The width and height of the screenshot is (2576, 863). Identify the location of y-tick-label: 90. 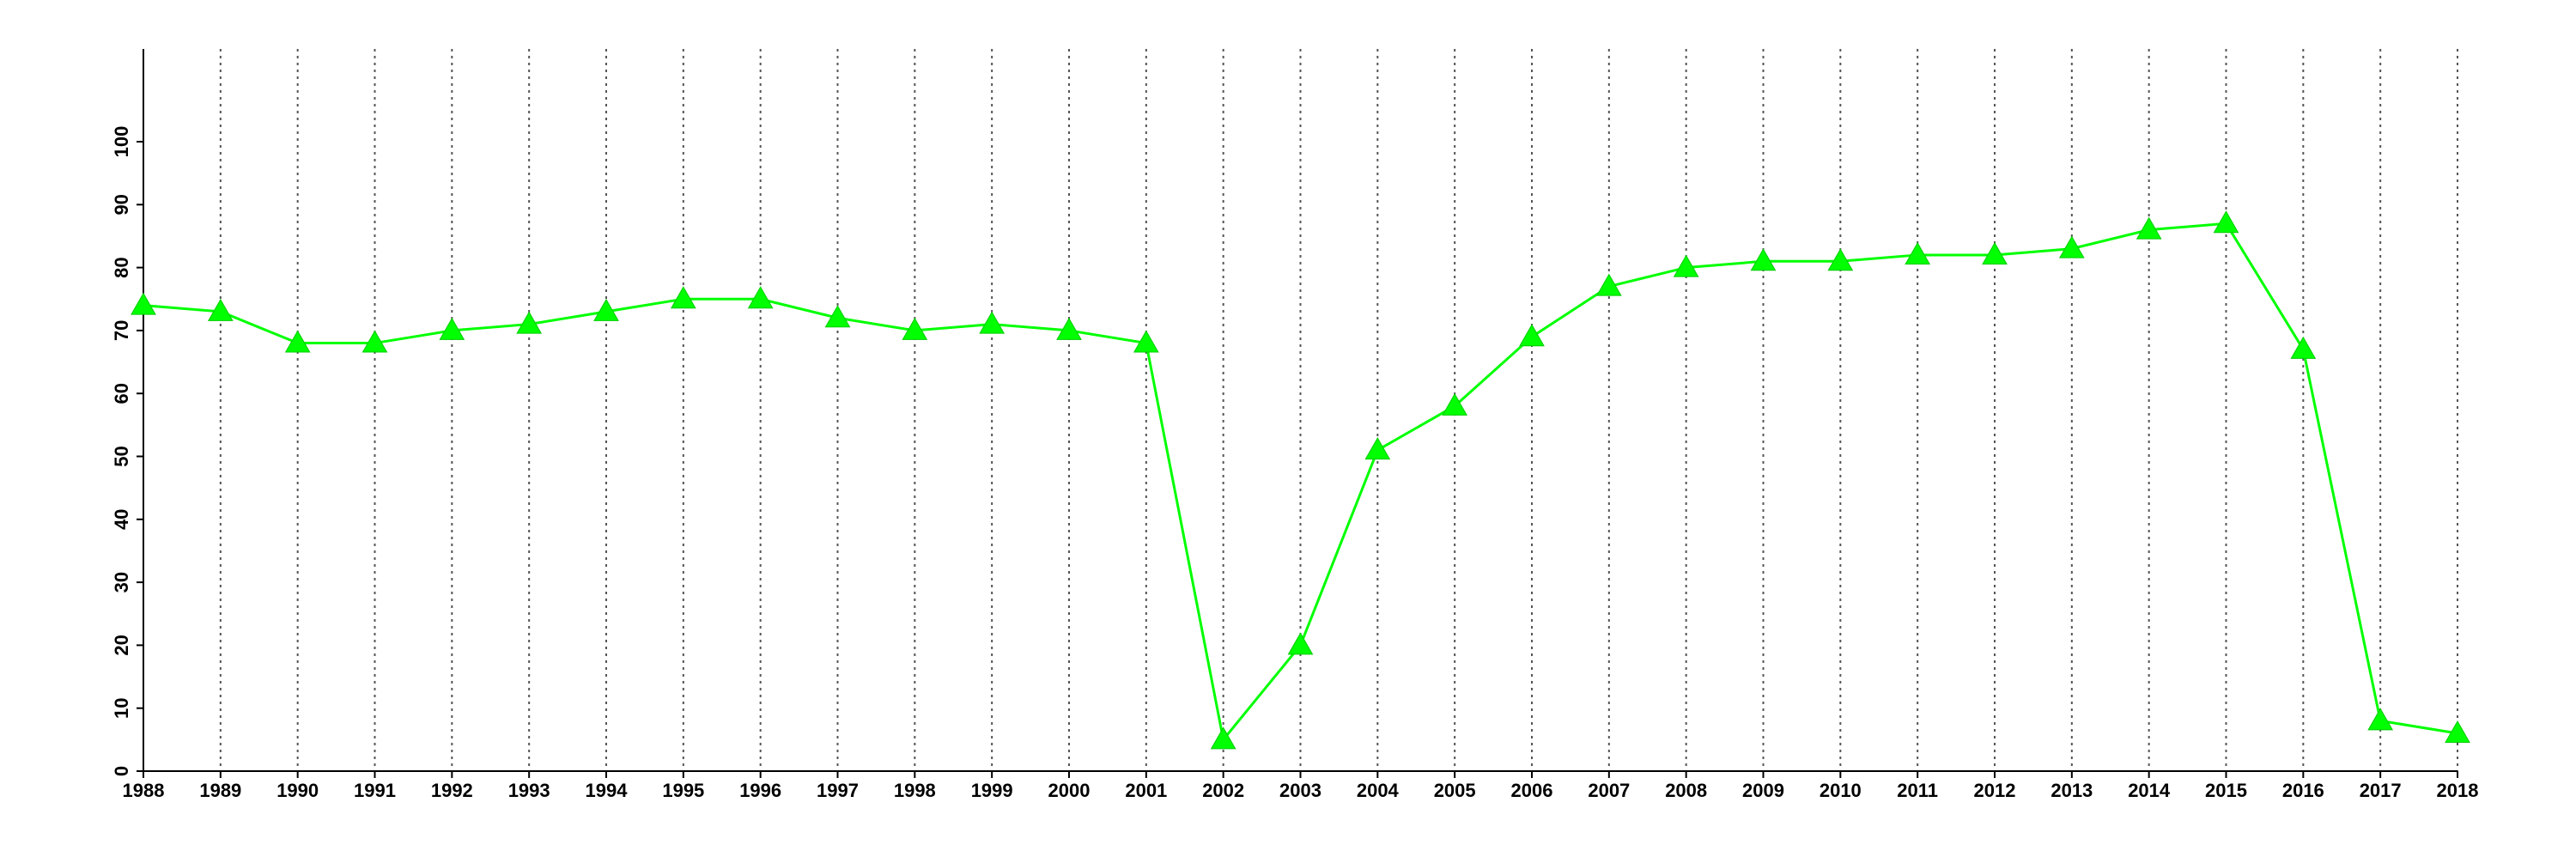
(122, 205).